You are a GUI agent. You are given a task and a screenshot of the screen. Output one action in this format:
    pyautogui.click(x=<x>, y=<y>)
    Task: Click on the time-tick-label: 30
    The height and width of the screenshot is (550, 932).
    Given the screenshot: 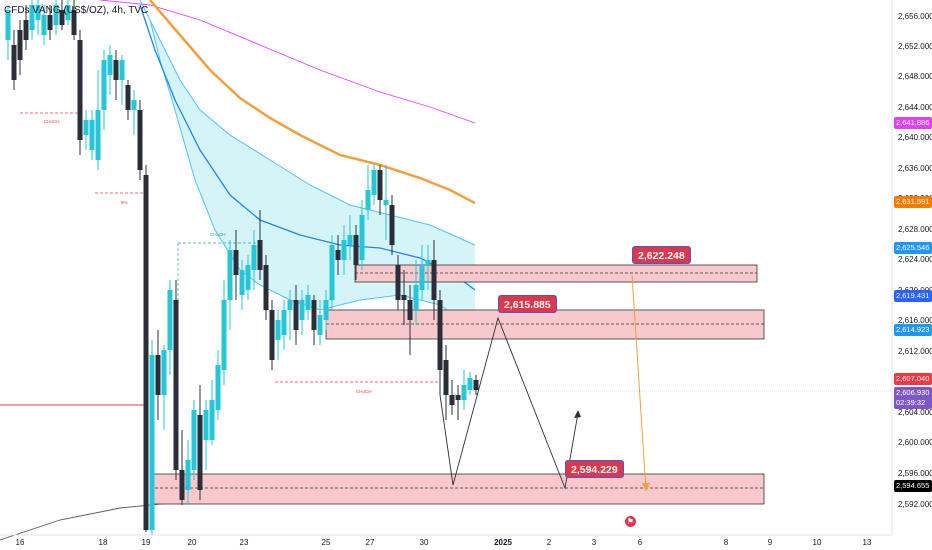 What is the action you would take?
    pyautogui.click(x=424, y=542)
    